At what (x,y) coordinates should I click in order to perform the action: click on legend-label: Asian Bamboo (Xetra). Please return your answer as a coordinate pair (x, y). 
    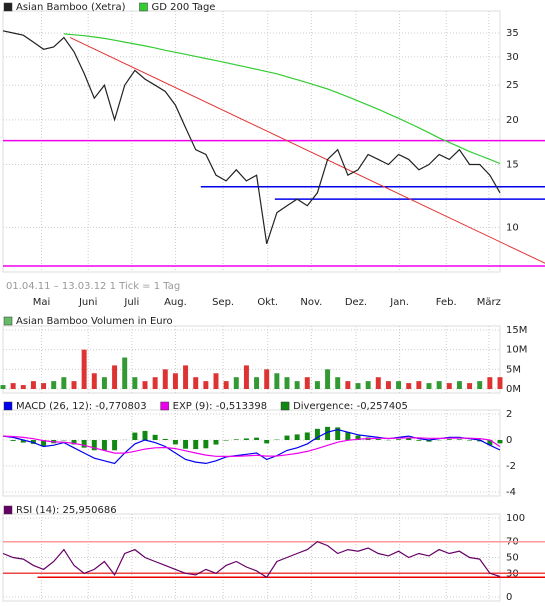
    Looking at the image, I should click on (71, 7).